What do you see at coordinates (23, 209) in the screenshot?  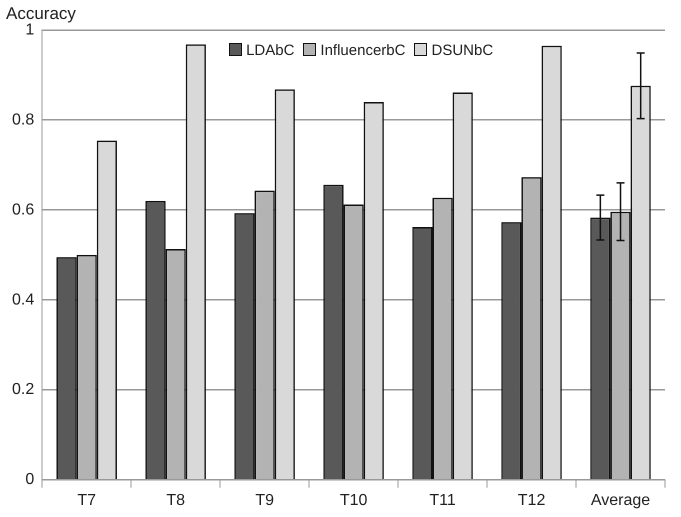 I see `y-tick-label: 0.6` at bounding box center [23, 209].